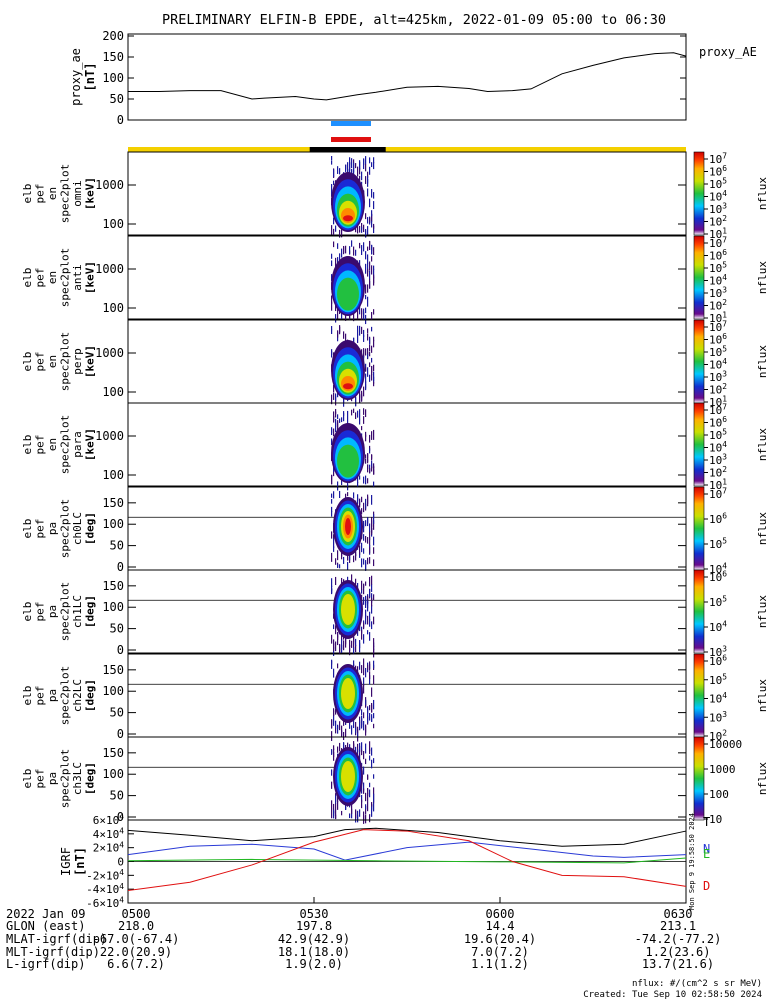 The image size is (775, 1000). Describe the element at coordinates (117, 546) in the screenshot. I see `spec-ytick-label: 50` at that location.